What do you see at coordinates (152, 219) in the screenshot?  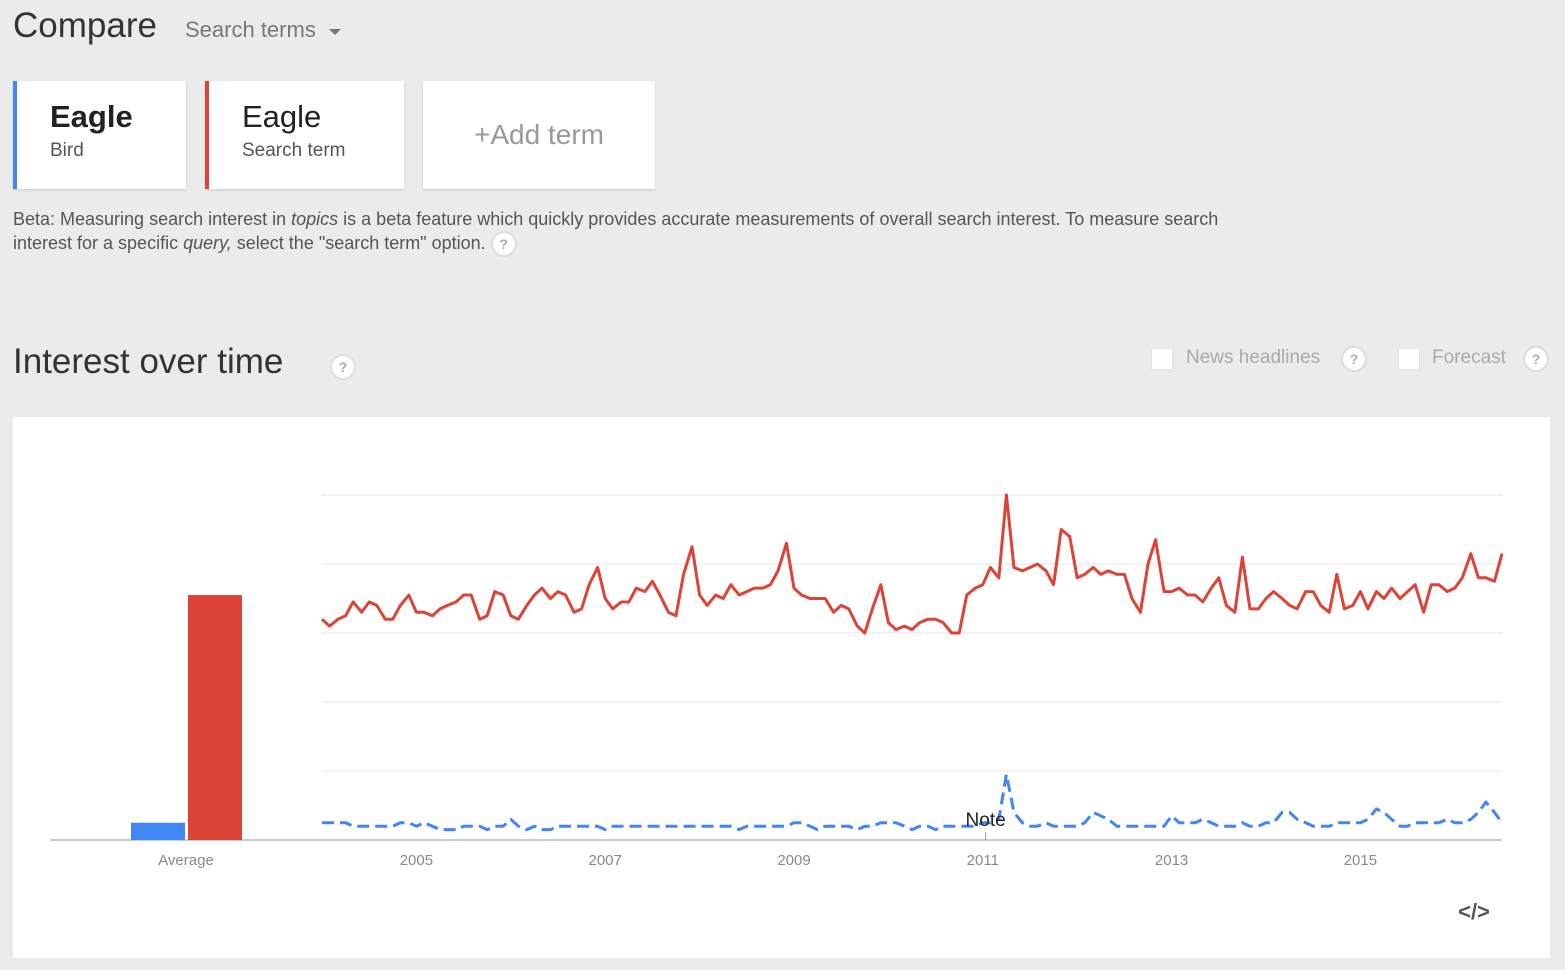 I see `note-text: Beta: Measuring search interest in` at bounding box center [152, 219].